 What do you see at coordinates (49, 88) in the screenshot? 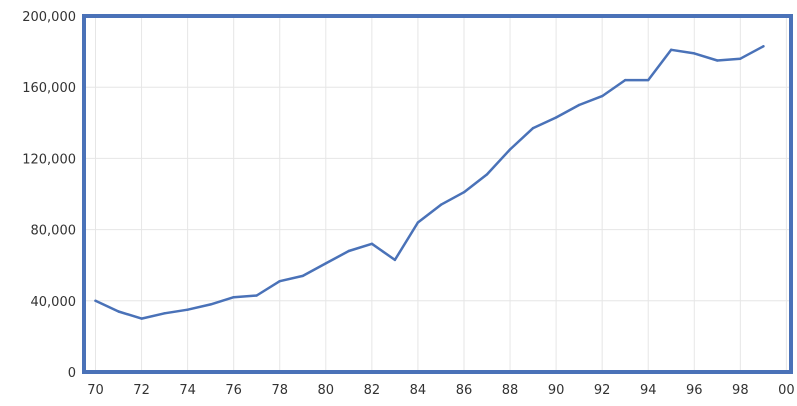
I see `y-tick-label: 160,000` at bounding box center [49, 88].